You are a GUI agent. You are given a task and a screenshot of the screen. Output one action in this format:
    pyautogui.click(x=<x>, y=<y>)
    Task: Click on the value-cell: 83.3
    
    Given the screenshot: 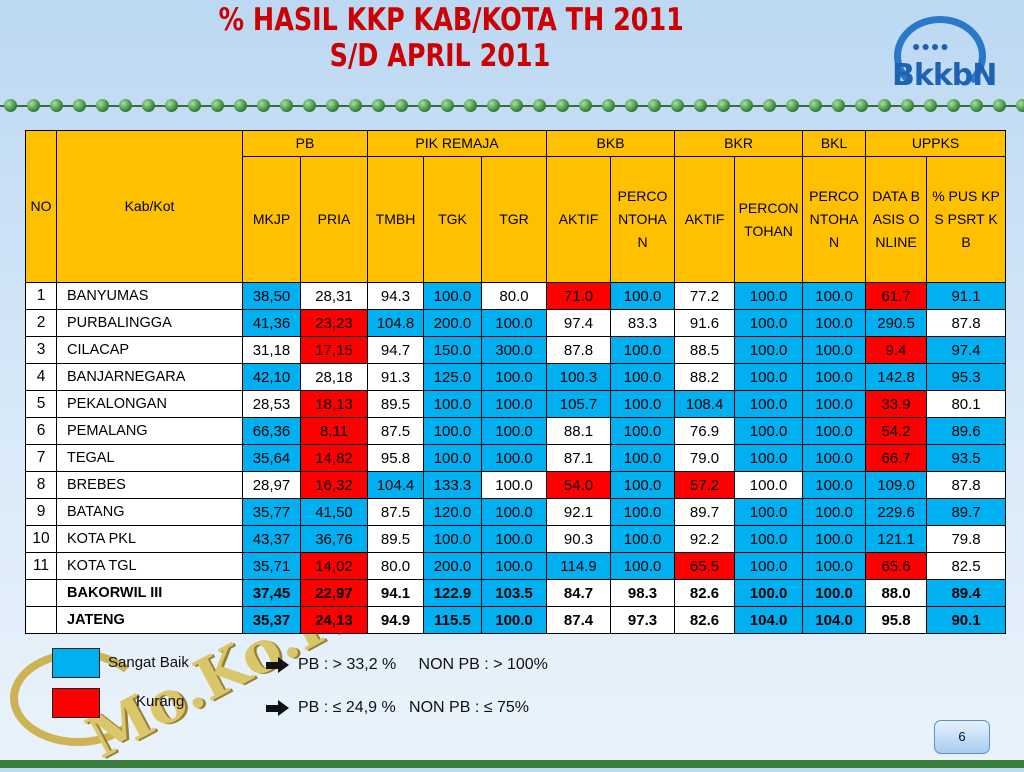 What is the action you would take?
    pyautogui.click(x=643, y=323)
    